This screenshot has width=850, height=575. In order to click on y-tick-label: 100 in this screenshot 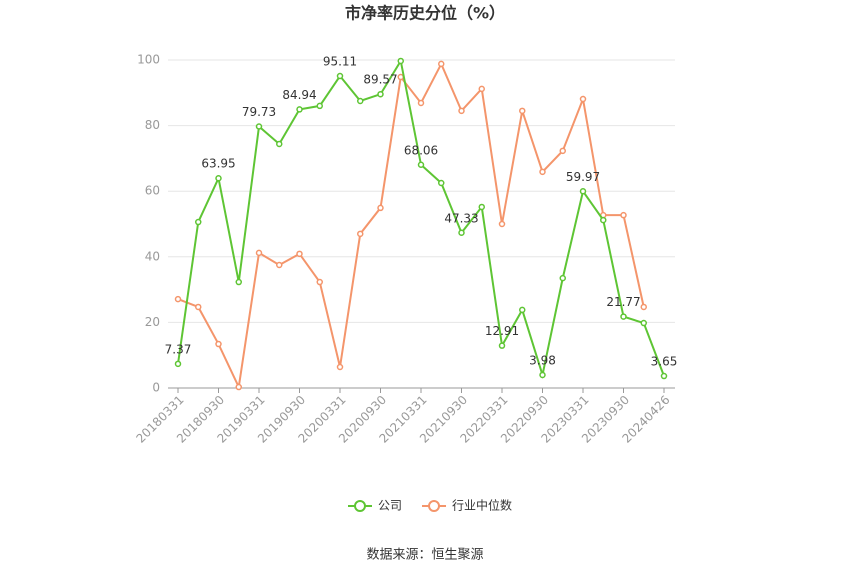, I will do `click(148, 60)`.